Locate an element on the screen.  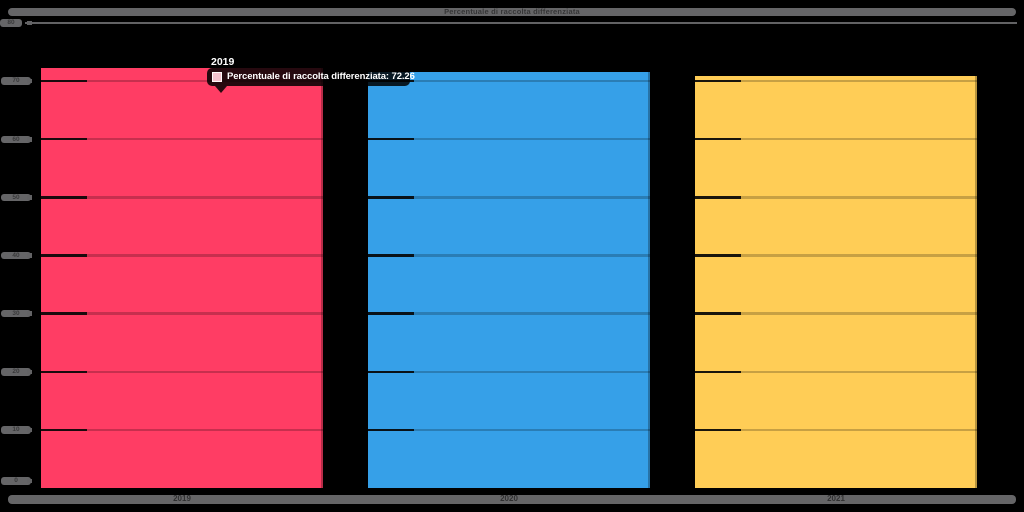
y-tick-label: 60 is located at coordinates (16, 139).